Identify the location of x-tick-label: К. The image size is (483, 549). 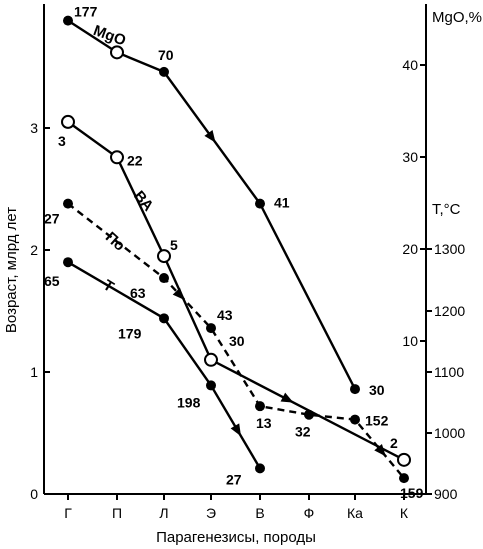
(404, 513).